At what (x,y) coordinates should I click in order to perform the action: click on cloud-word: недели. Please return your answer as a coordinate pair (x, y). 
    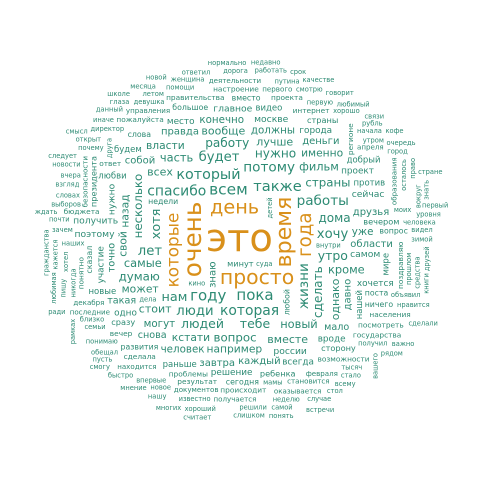
    Looking at the image, I should click on (163, 201).